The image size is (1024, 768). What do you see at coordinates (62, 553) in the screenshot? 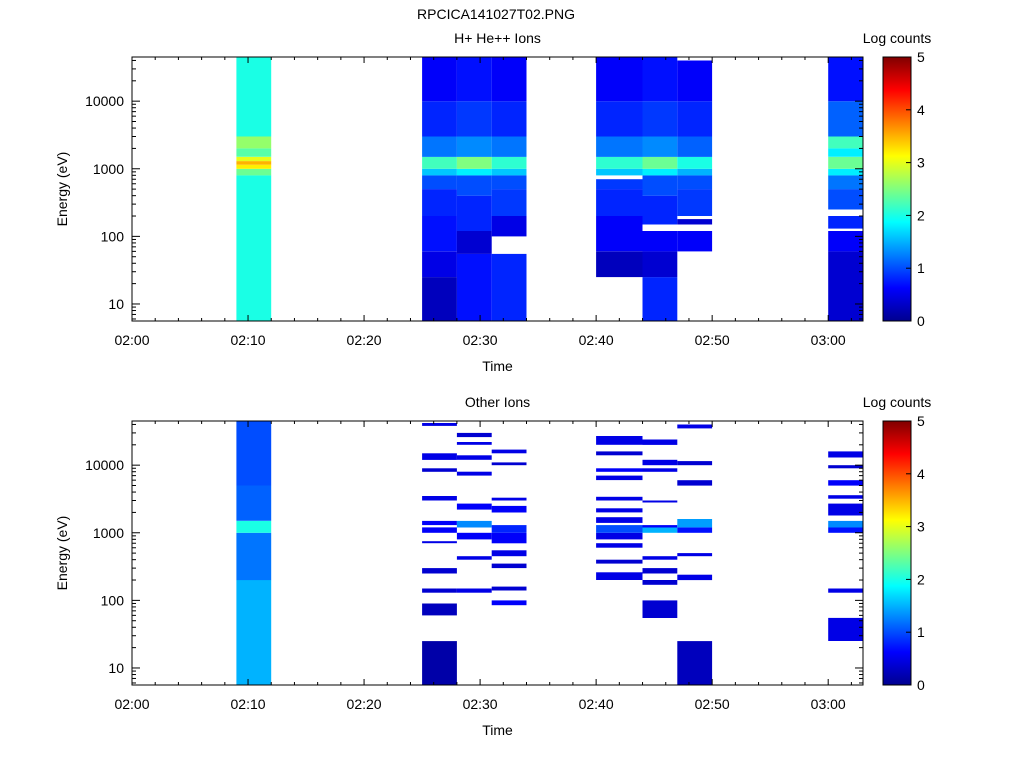
I see `y-axis-label: Energy (eV)` at bounding box center [62, 553].